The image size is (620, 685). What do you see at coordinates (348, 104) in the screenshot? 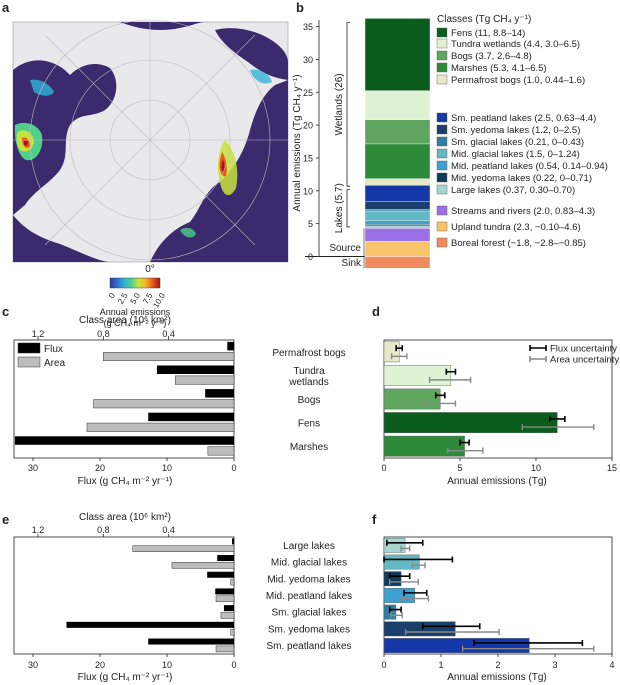
I see `panel-b-group-bracket` at bounding box center [348, 104].